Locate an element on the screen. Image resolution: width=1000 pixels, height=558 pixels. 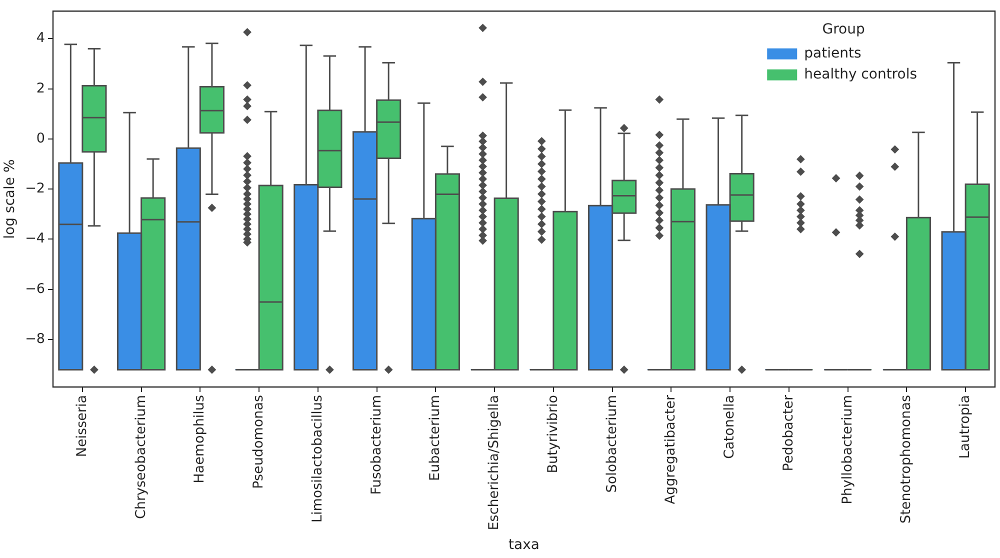
x-tick-label: Fusobacterium is located at coordinates (376, 445).